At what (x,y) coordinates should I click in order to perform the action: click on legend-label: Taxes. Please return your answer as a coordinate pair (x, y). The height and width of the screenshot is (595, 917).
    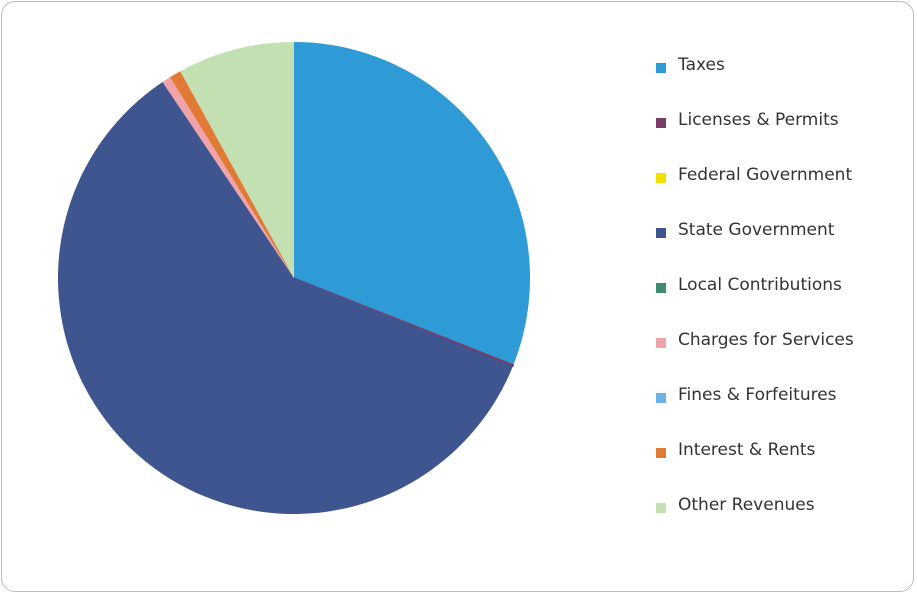
    Looking at the image, I should click on (701, 65).